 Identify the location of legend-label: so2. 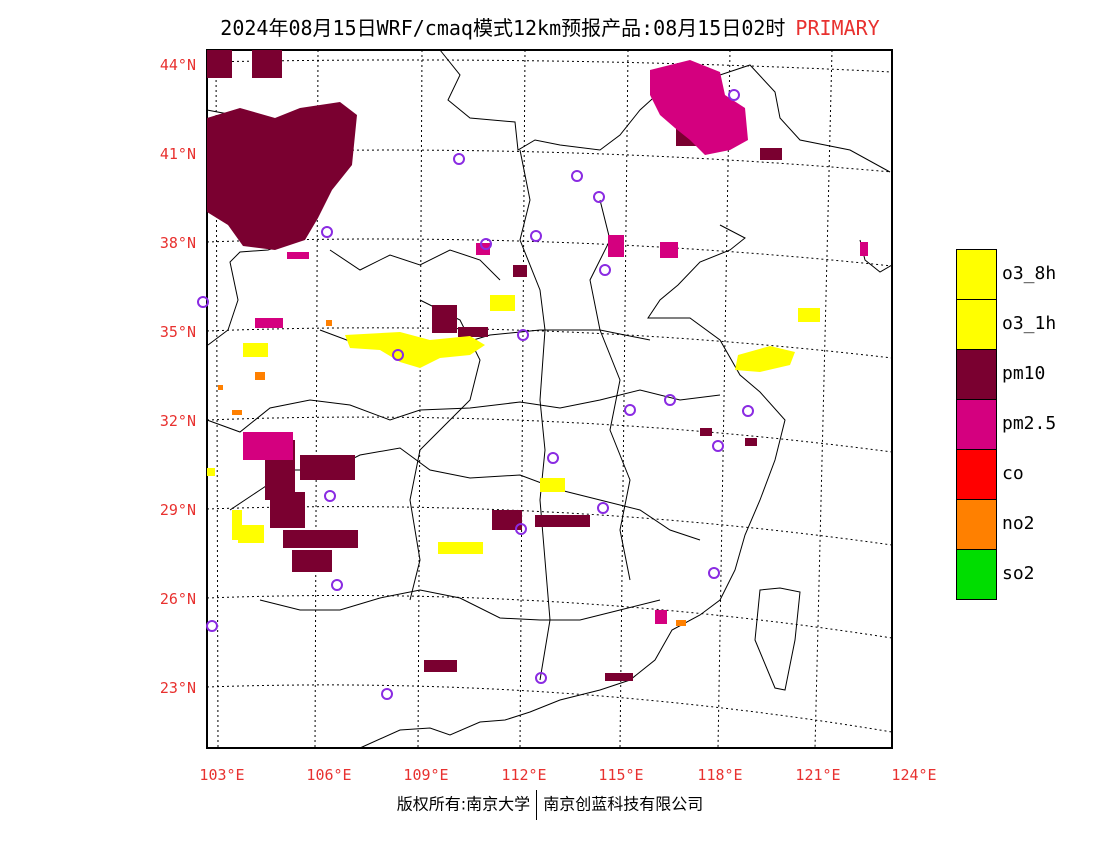
(1018, 573).